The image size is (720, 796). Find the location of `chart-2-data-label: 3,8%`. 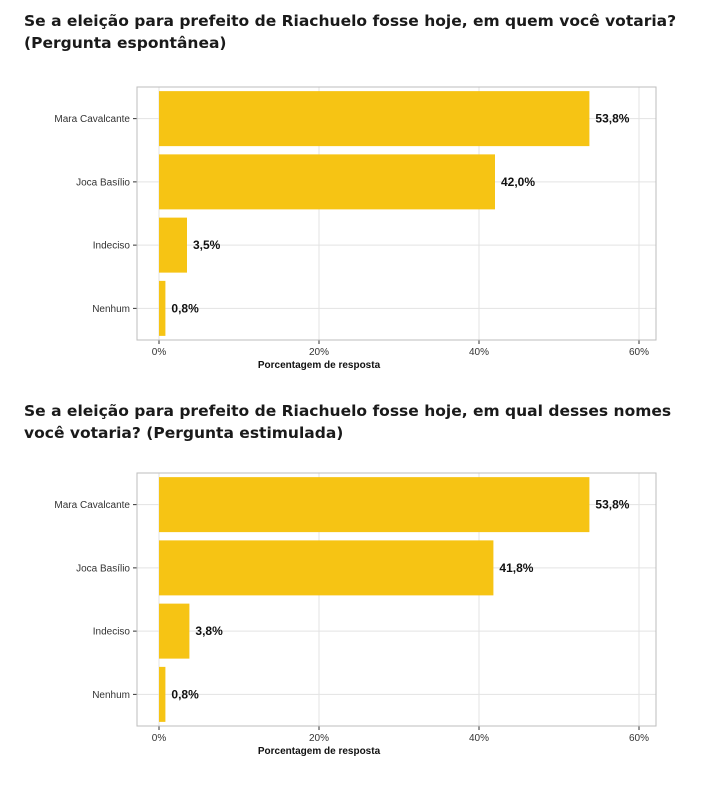

chart-2-data-label: 3,8% is located at coordinates (209, 631).